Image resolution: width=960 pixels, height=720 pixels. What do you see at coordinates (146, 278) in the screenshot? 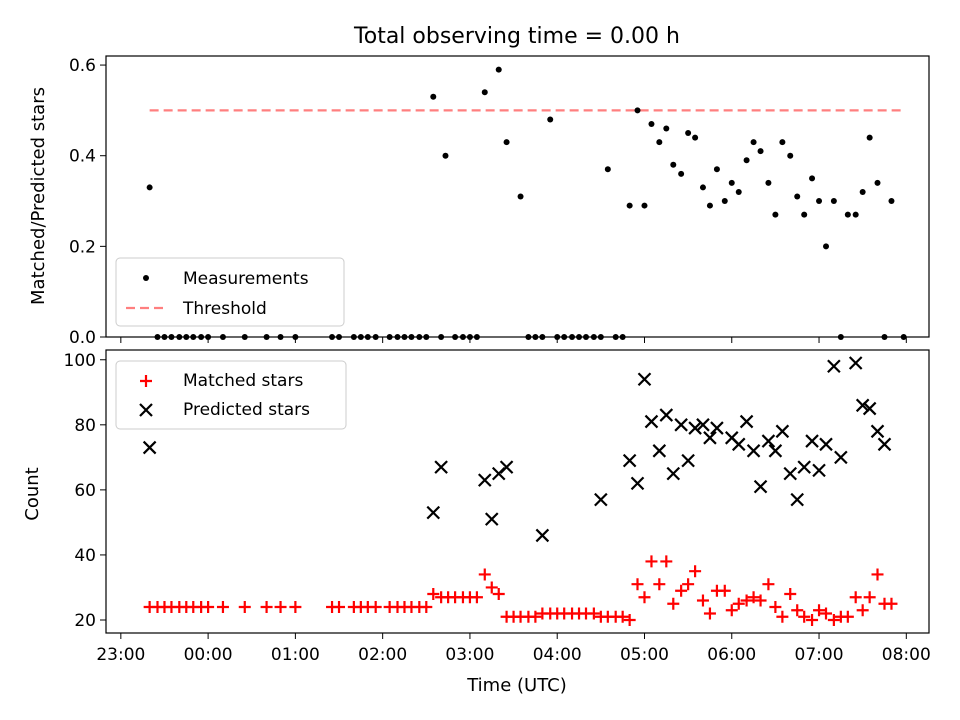
I see `legend-measurement-marker` at bounding box center [146, 278].